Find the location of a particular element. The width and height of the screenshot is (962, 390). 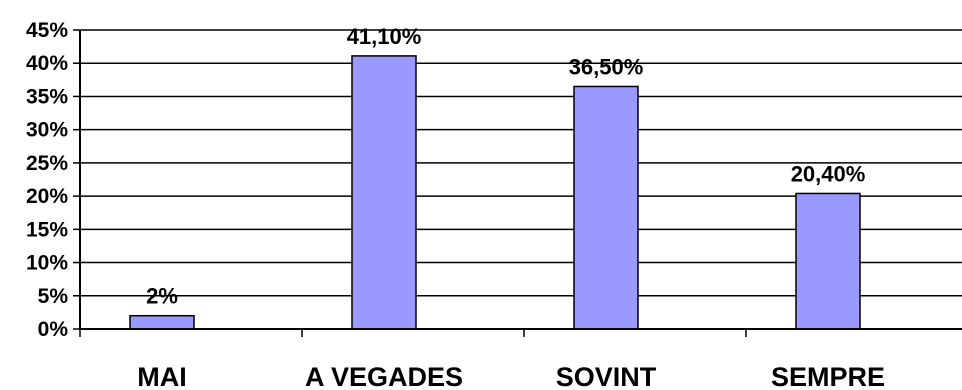

data-label: 2% is located at coordinates (162, 296).